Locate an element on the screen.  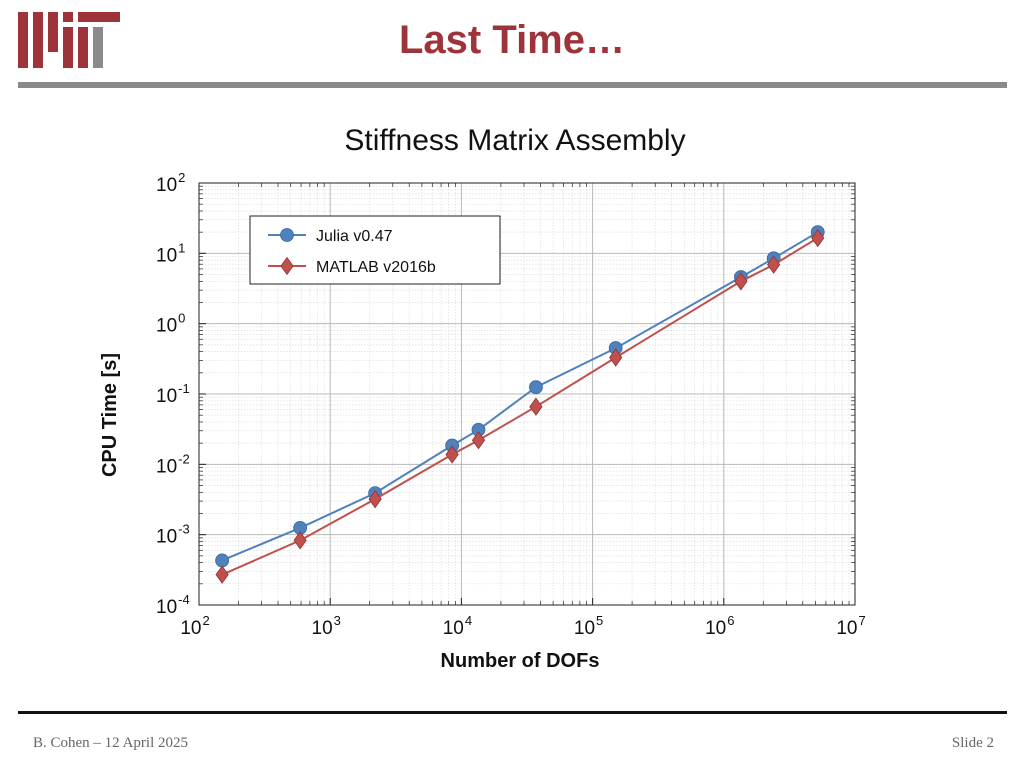
x-tick-label: 10⁴ is located at coordinates (457, 626).